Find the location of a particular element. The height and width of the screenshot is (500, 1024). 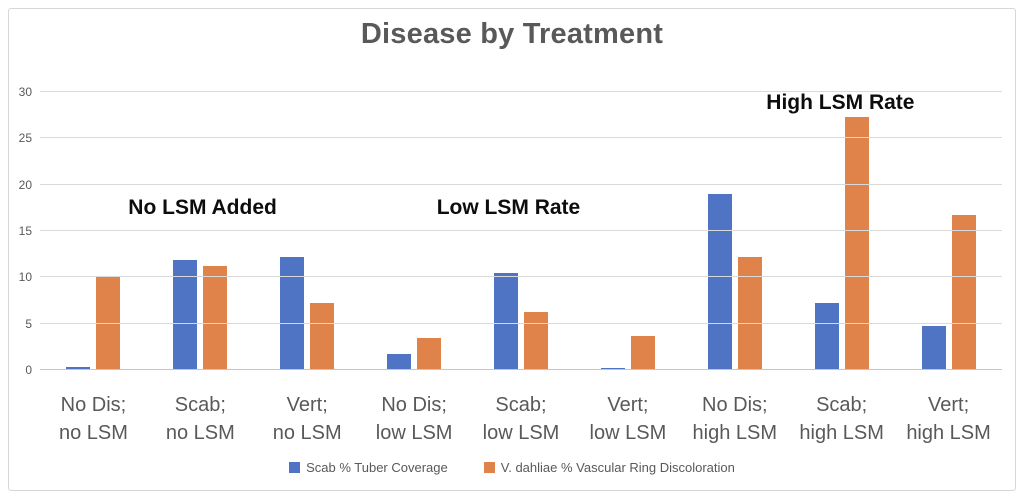

legend-item-1: Scab % Tuber Coverage is located at coordinates (368, 467).